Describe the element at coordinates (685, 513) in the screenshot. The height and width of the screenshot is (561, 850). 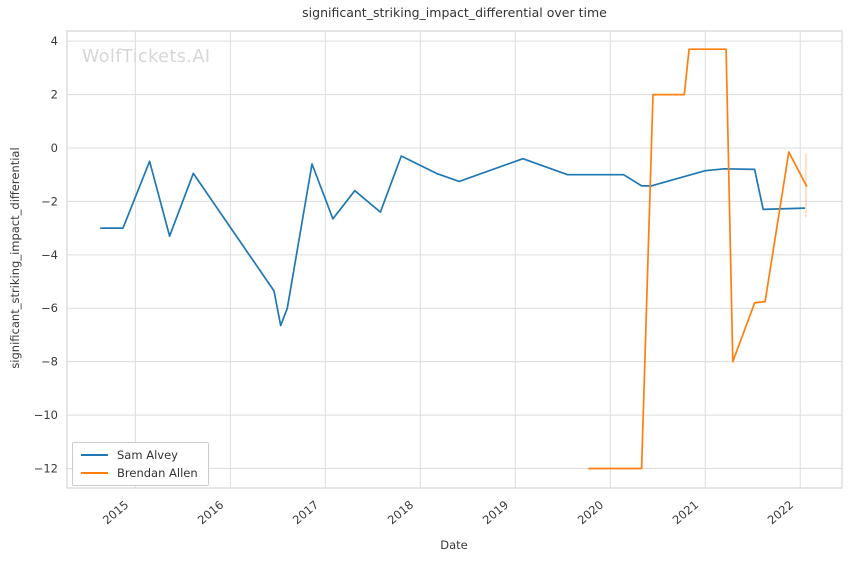
I see `x-tick-label: 2021` at that location.